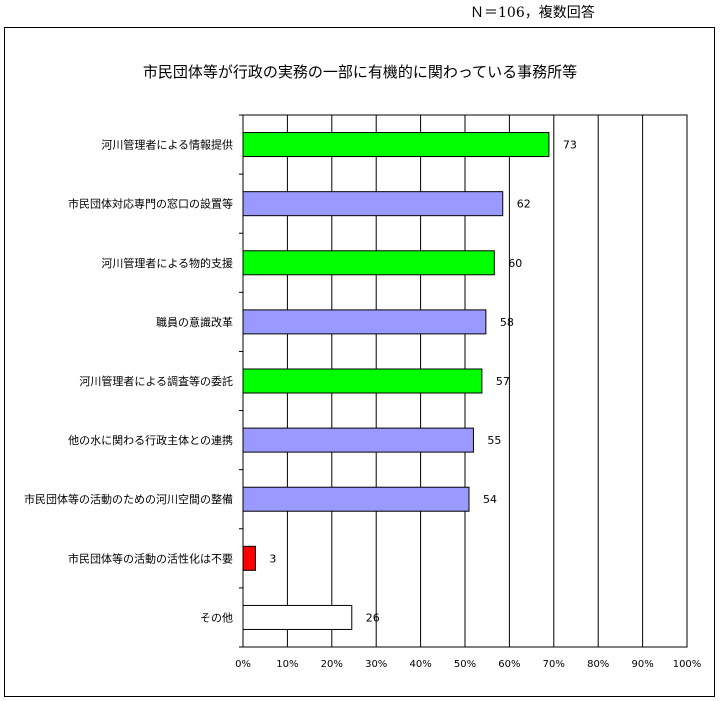  Describe the element at coordinates (287, 664) in the screenshot. I see `x-tick-label: 10%` at that location.